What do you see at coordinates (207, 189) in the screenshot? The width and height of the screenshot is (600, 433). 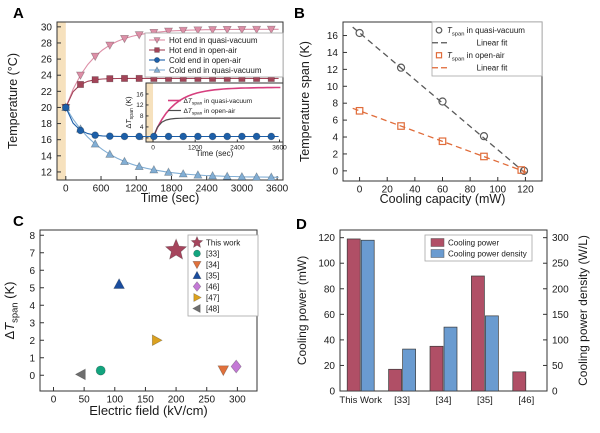 I see `svg-text: 2400` at bounding box center [207, 189].